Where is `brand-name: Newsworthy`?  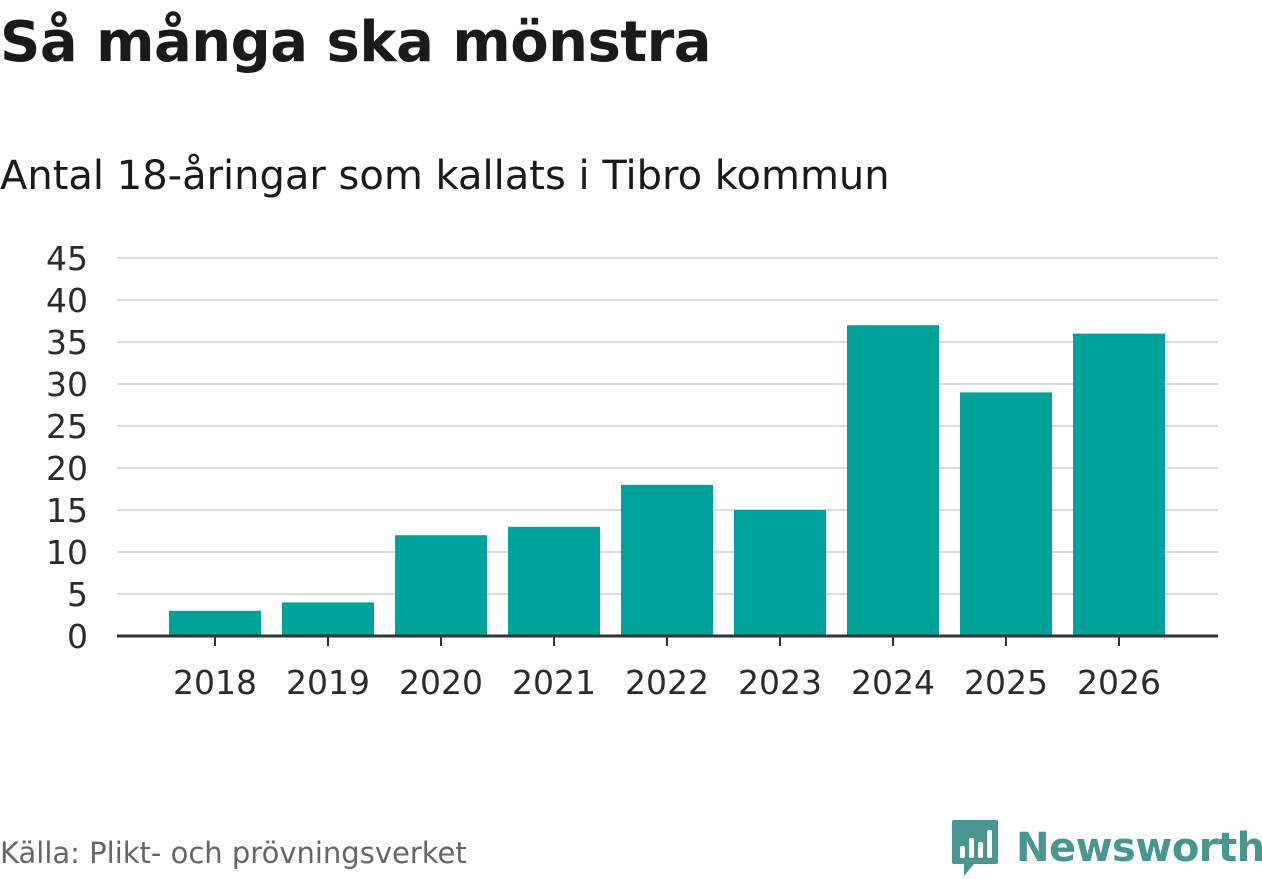
brand-name: Newsworthy is located at coordinates (1139, 848).